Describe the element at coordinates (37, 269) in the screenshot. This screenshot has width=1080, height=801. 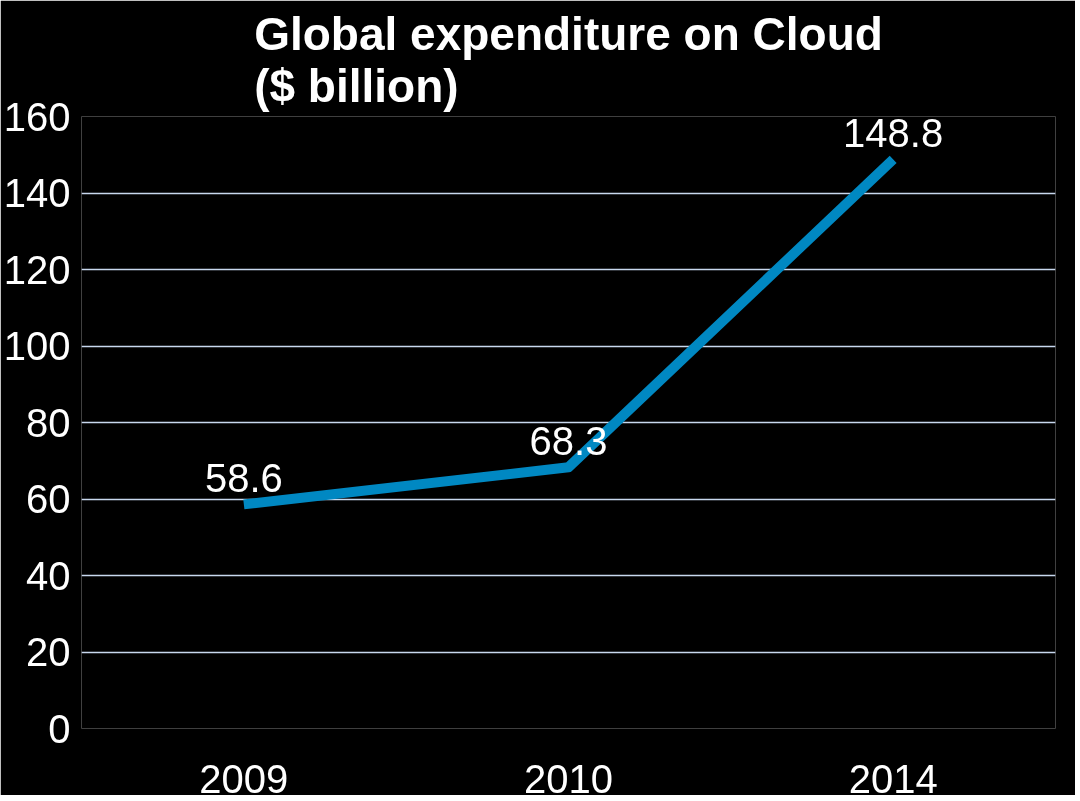
I see `y-tick-label: 120` at that location.